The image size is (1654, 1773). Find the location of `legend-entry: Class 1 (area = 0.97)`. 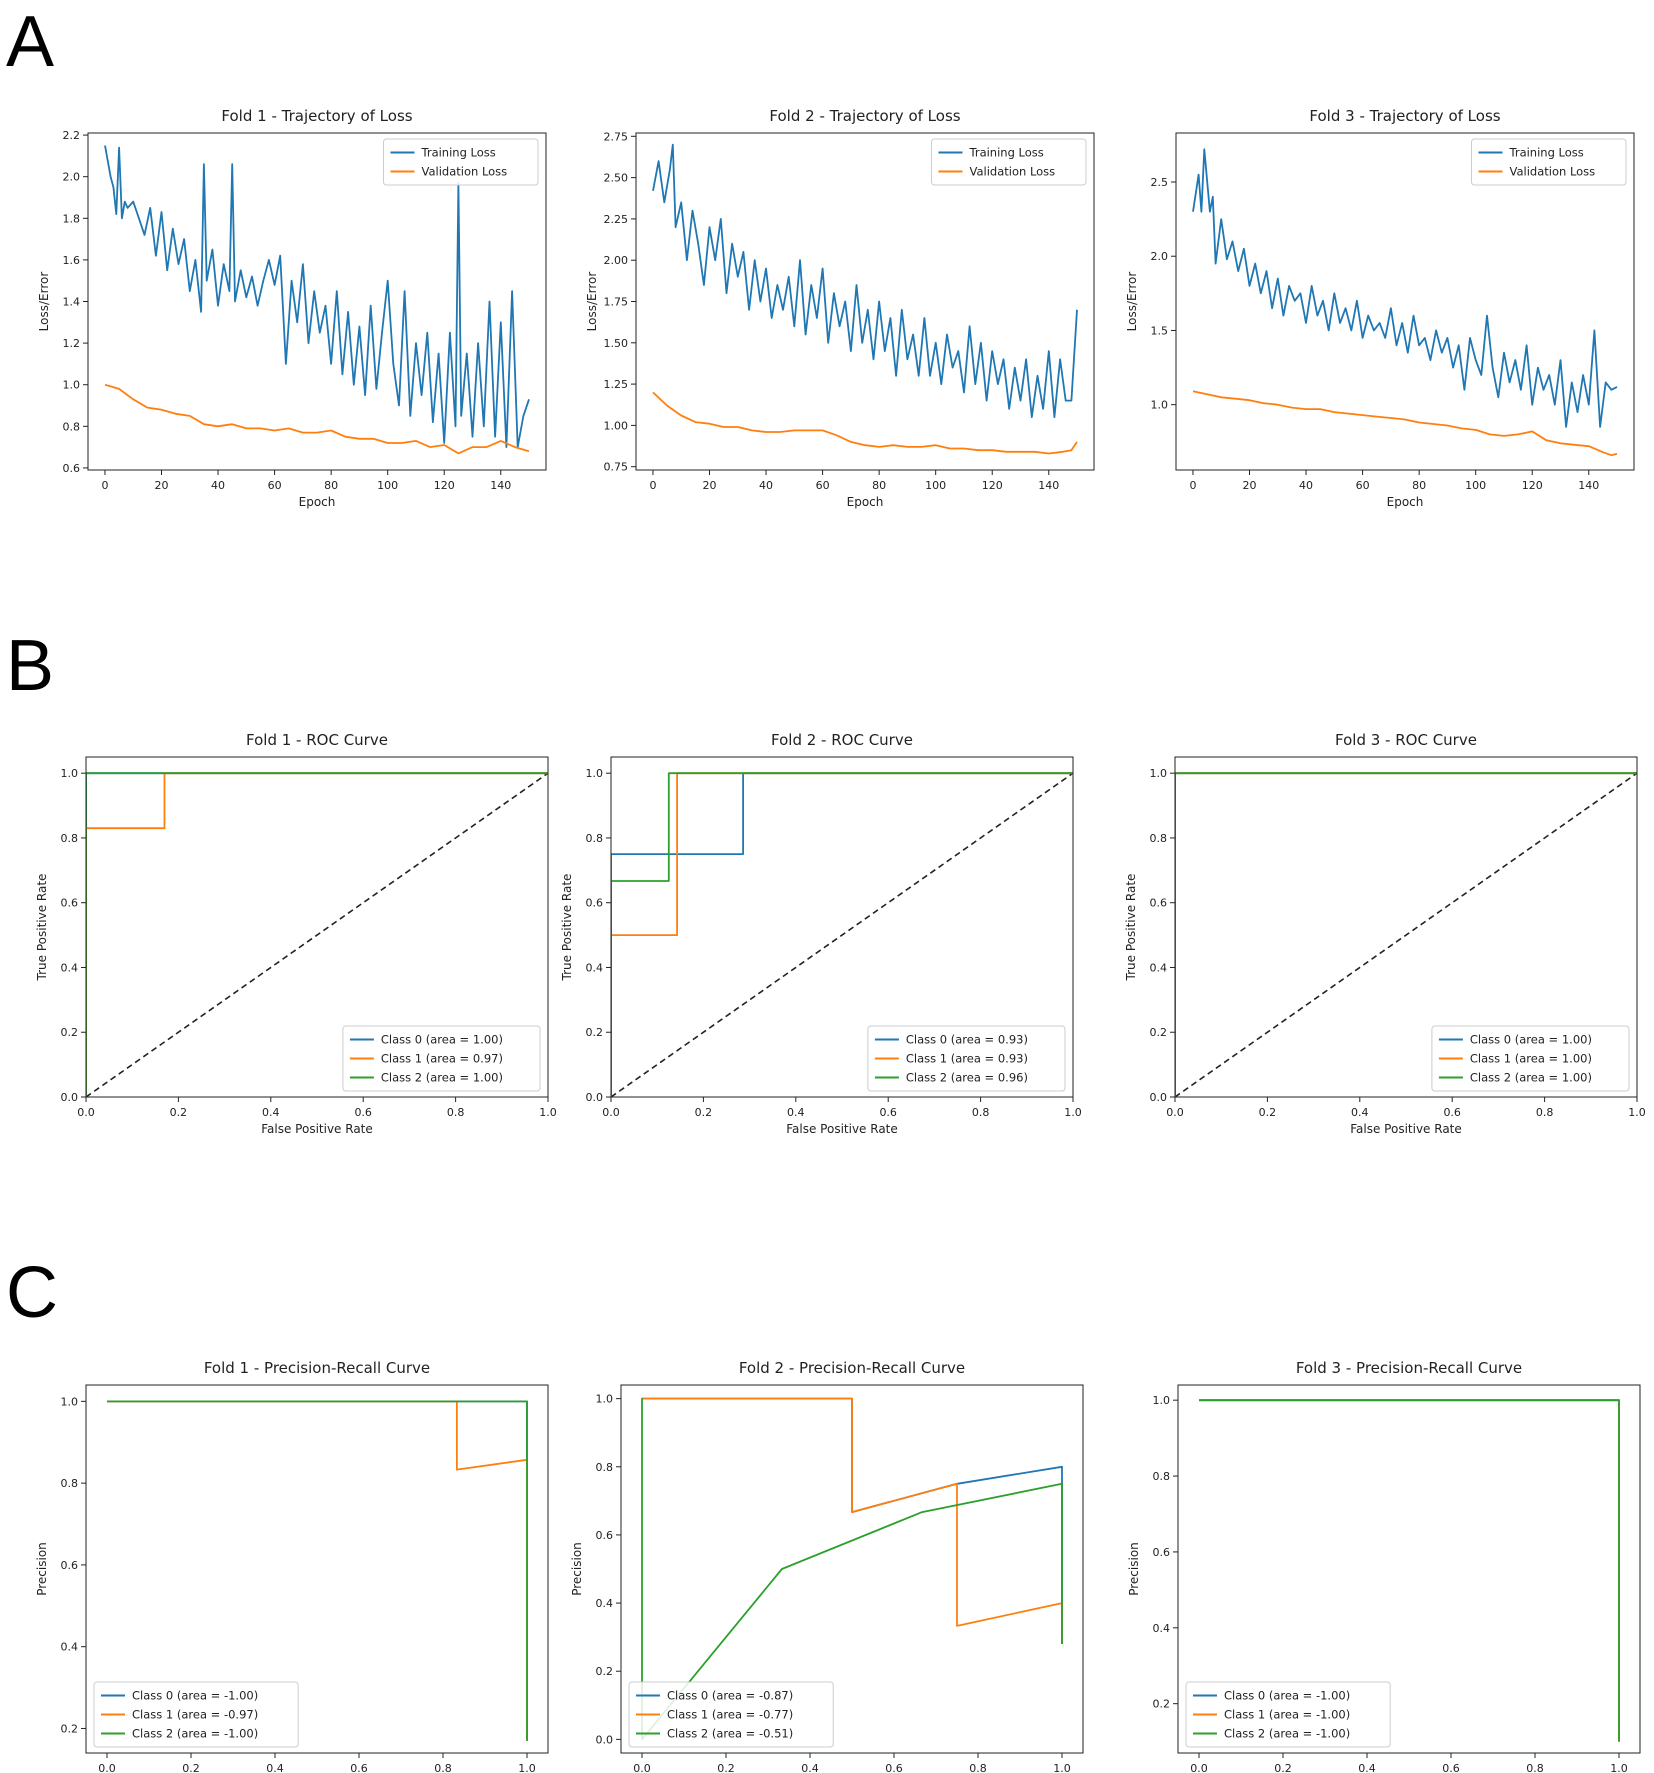

legend-entry: Class 1 (area = 0.97) is located at coordinates (442, 1059).